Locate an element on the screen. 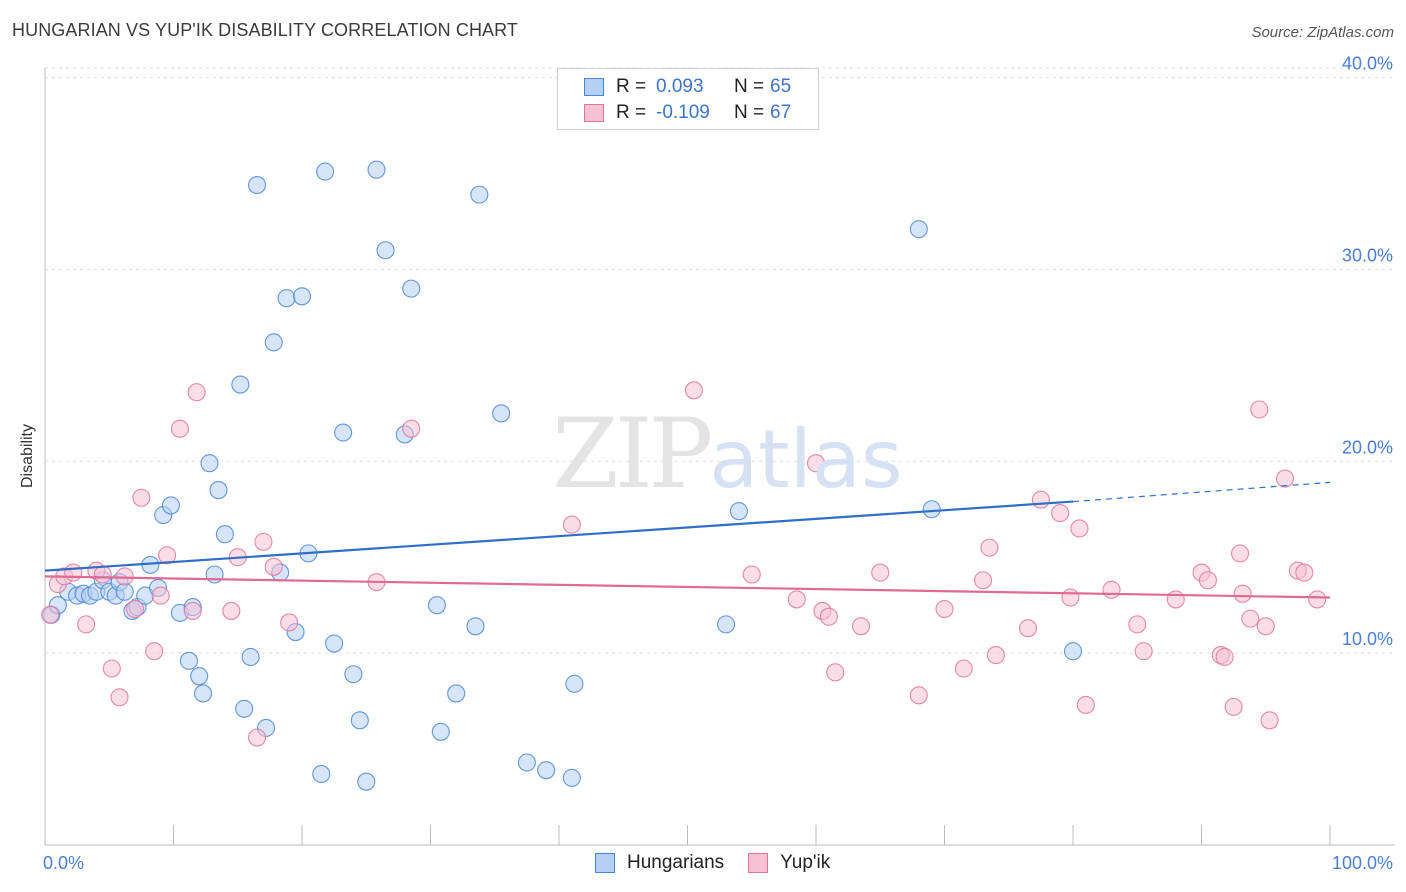  watermark: ZIPatlas is located at coordinates (727, 454).